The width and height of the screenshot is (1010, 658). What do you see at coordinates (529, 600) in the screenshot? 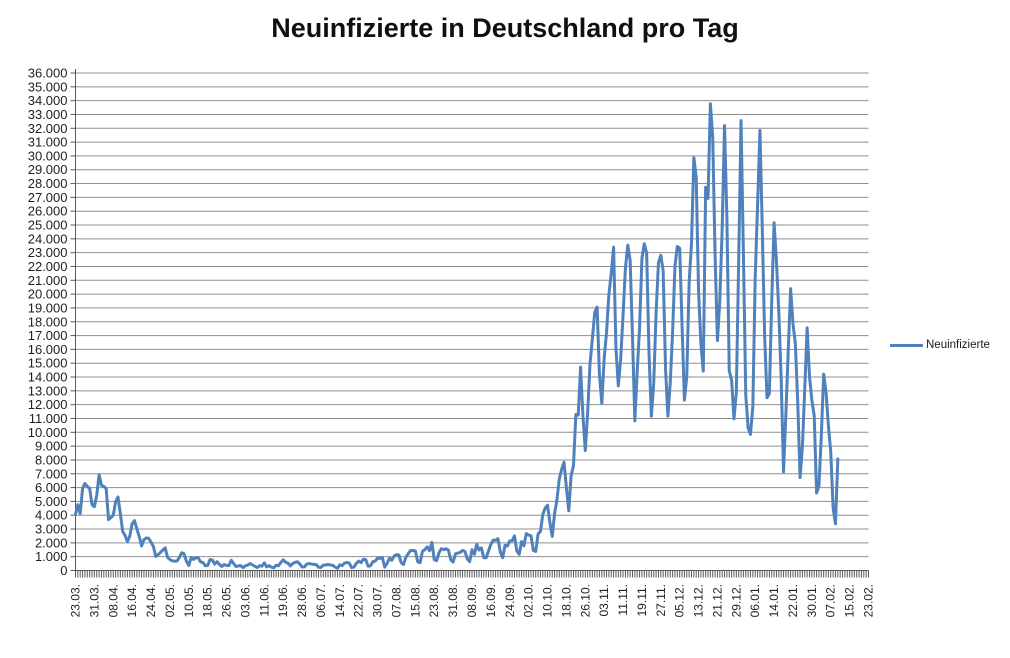
I see `x-axis-tick-label: 02.10.` at bounding box center [529, 600].